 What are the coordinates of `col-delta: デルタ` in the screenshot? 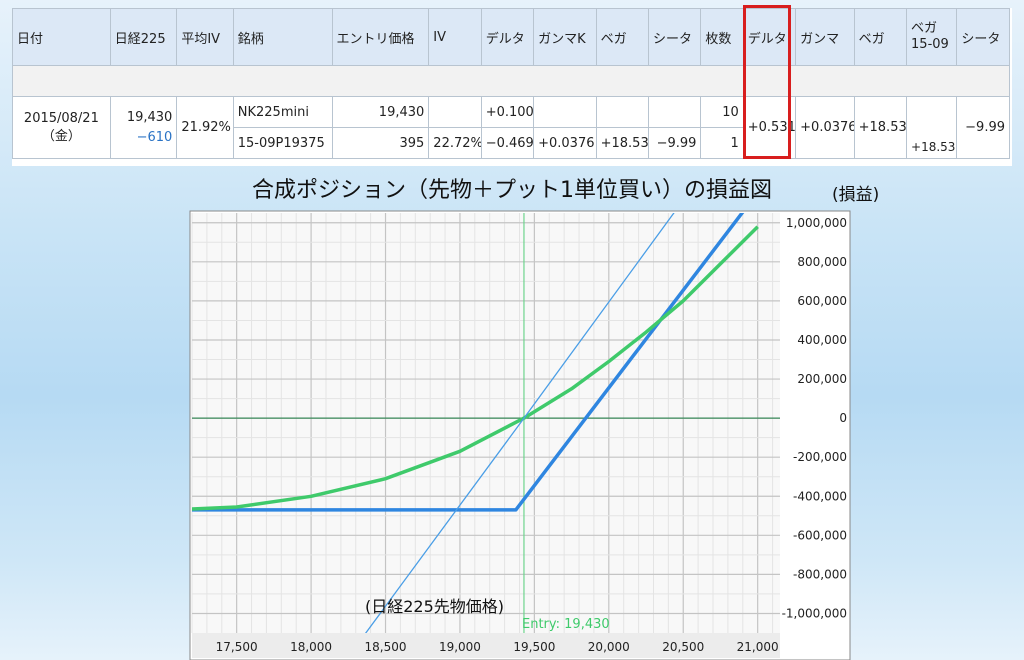 It's located at (507, 37).